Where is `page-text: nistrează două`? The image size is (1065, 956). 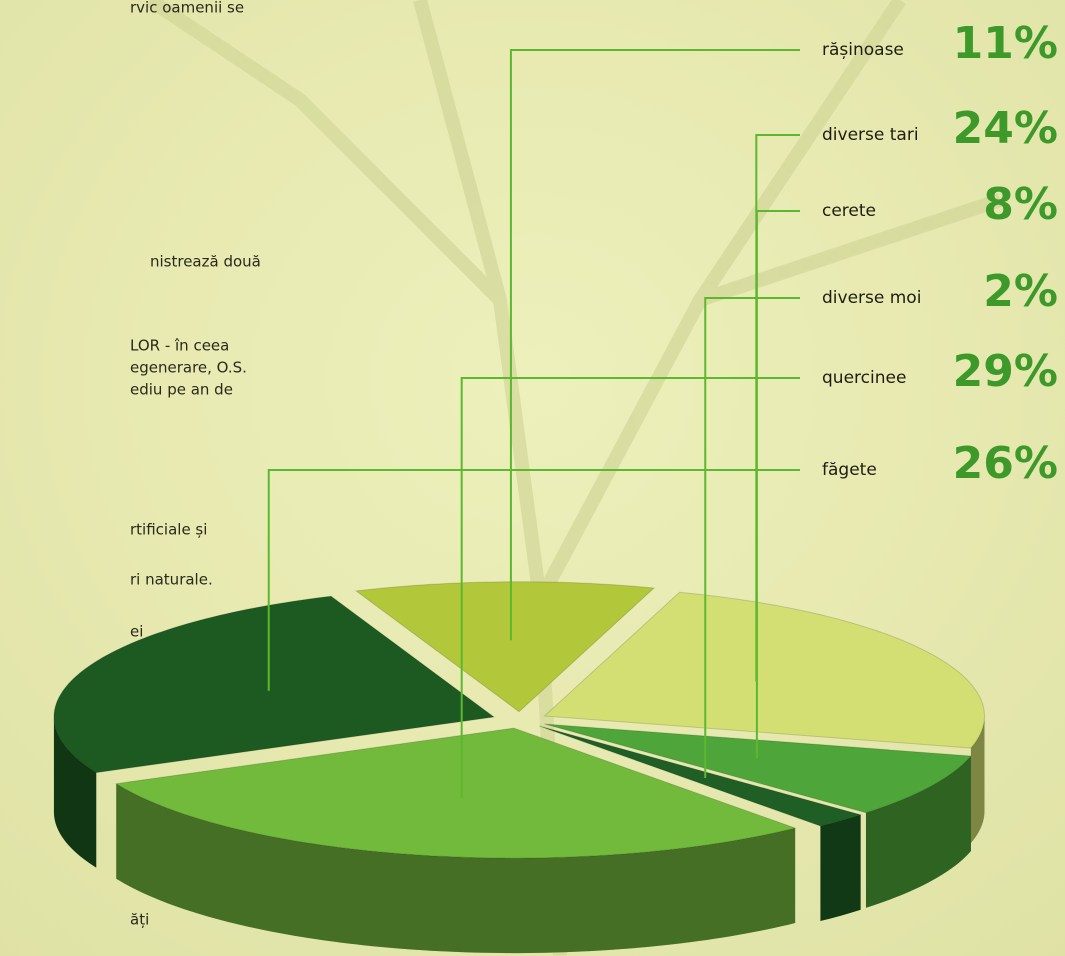
page-text: nistrează două is located at coordinates (205, 262).